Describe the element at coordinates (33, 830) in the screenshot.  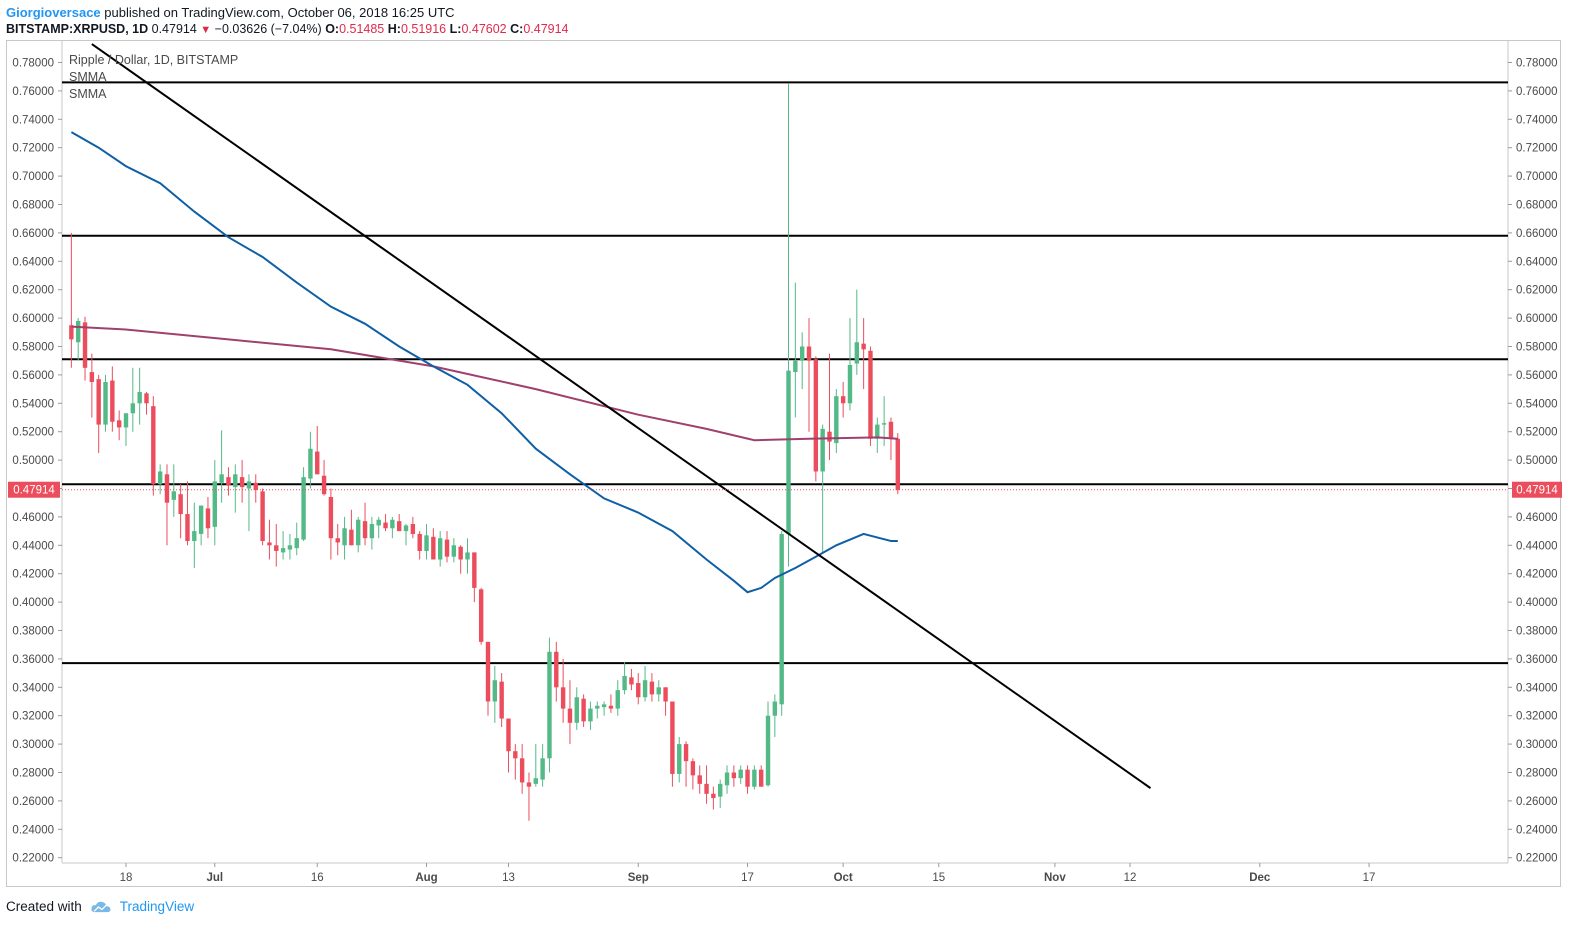
I see `y-tick-label-left: 0.24000` at that location.